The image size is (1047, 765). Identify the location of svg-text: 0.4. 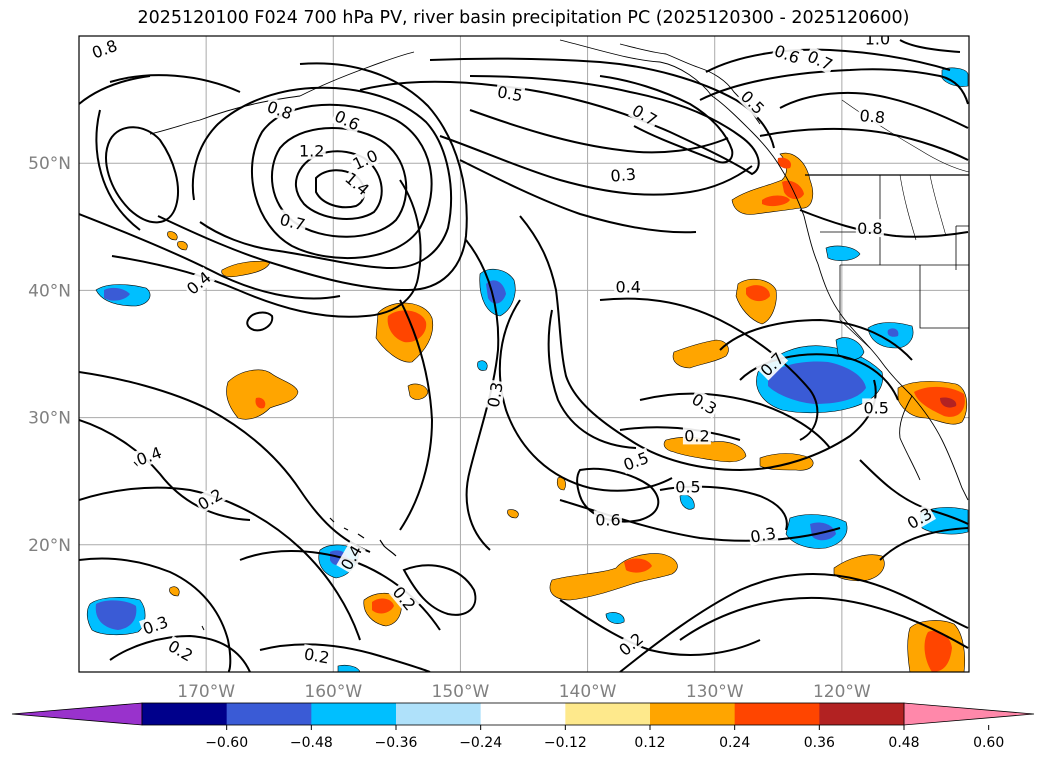
(628, 287).